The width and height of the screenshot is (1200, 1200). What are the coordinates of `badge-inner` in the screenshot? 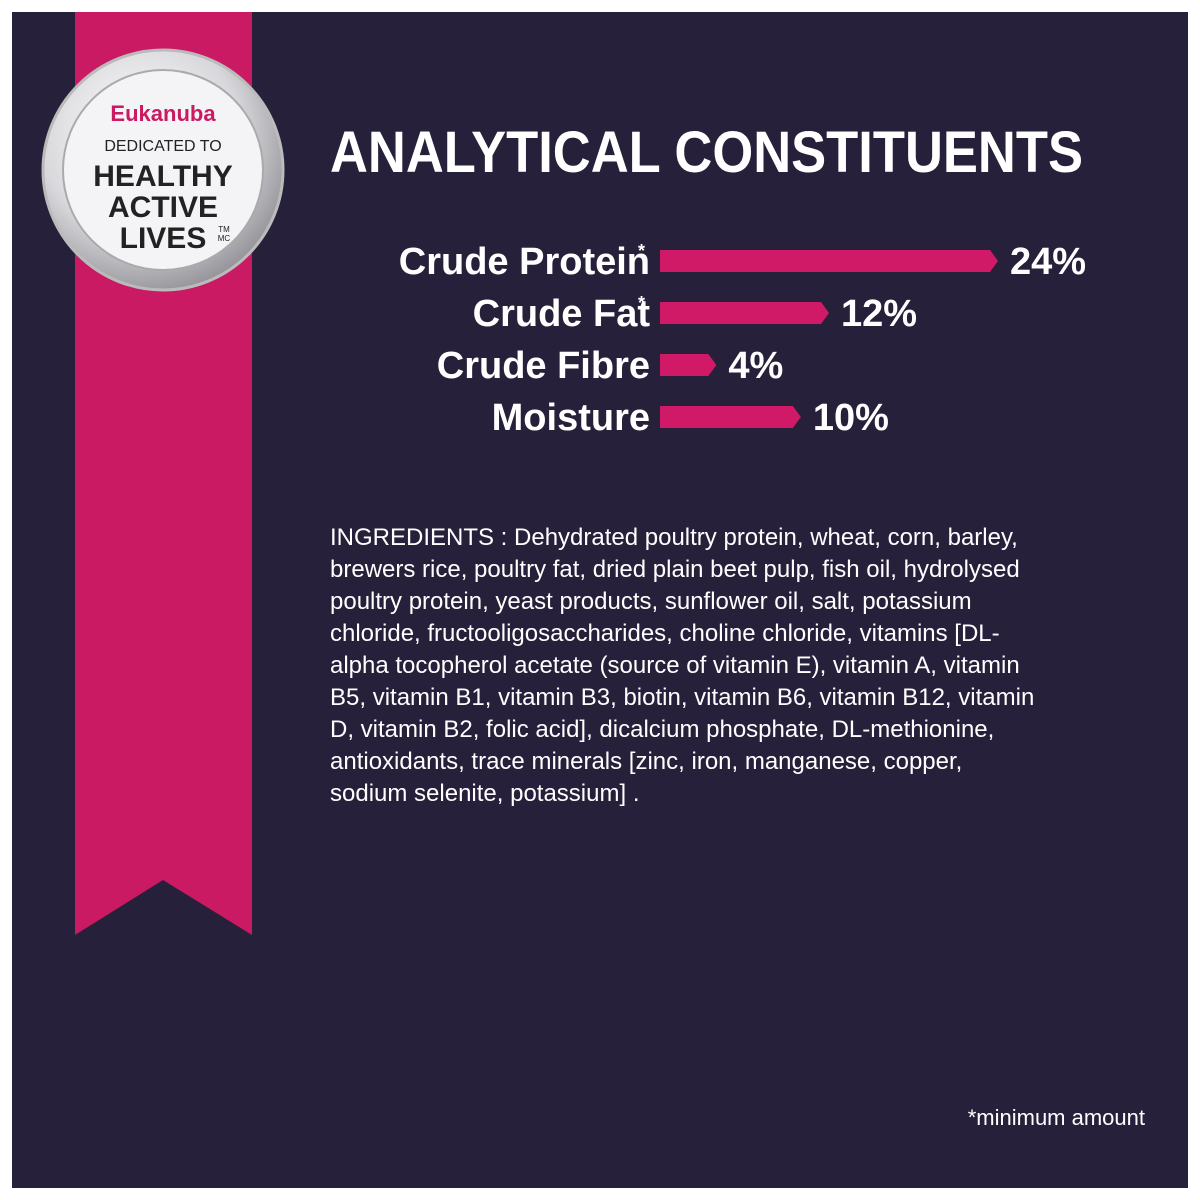 It's located at (163, 170).